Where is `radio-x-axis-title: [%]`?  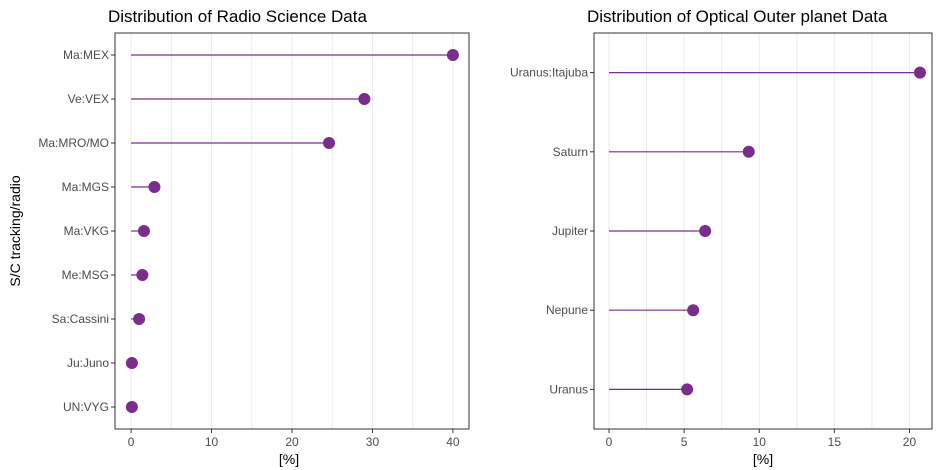 radio-x-axis-title: [%] is located at coordinates (289, 459).